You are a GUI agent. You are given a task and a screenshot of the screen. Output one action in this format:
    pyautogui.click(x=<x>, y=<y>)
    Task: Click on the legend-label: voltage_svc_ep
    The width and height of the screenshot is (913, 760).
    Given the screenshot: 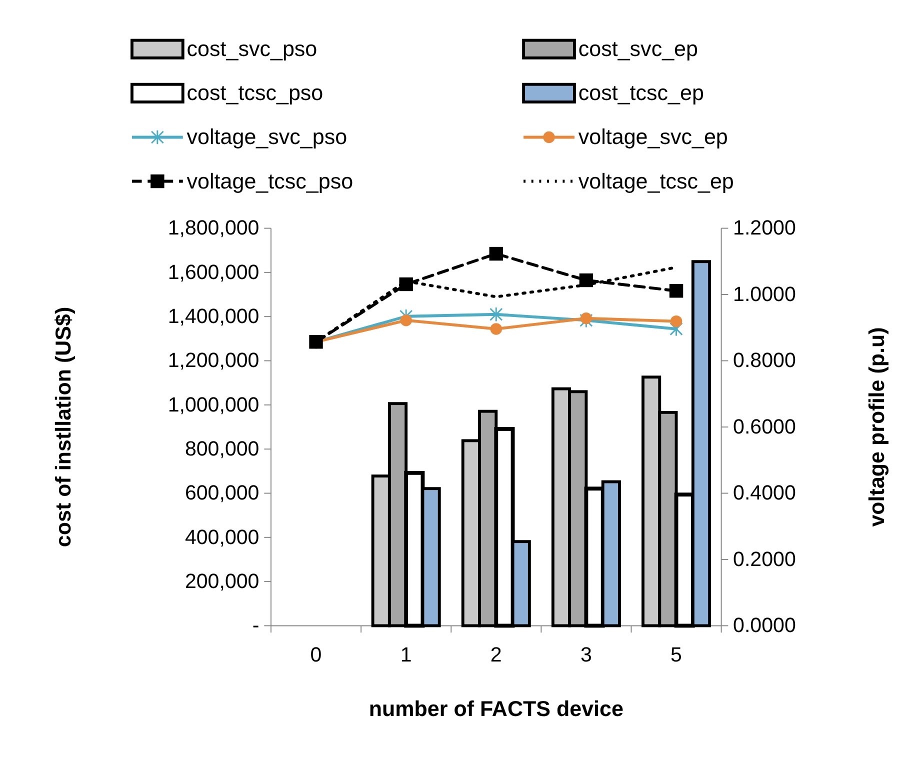 What is the action you would take?
    pyautogui.click(x=653, y=137)
    